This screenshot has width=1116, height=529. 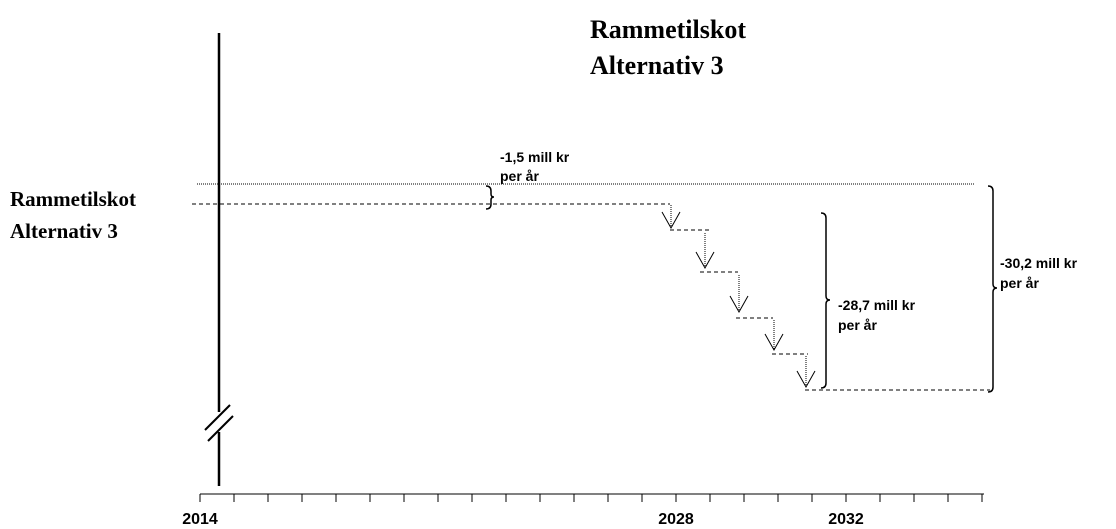 What do you see at coordinates (657, 65) in the screenshot?
I see `title: Alternativ 3` at bounding box center [657, 65].